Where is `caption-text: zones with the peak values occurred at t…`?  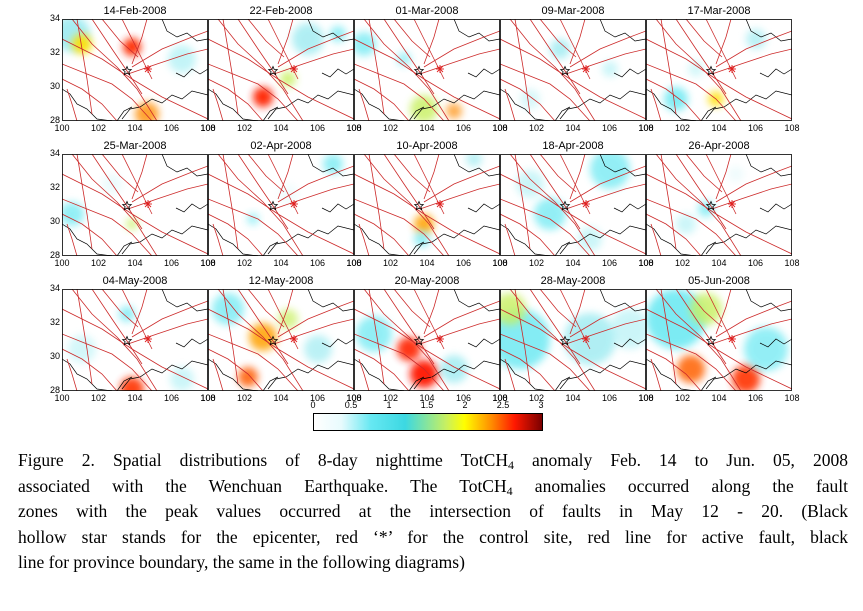 caption-text: zones with the peak values occurred at t… is located at coordinates (433, 511).